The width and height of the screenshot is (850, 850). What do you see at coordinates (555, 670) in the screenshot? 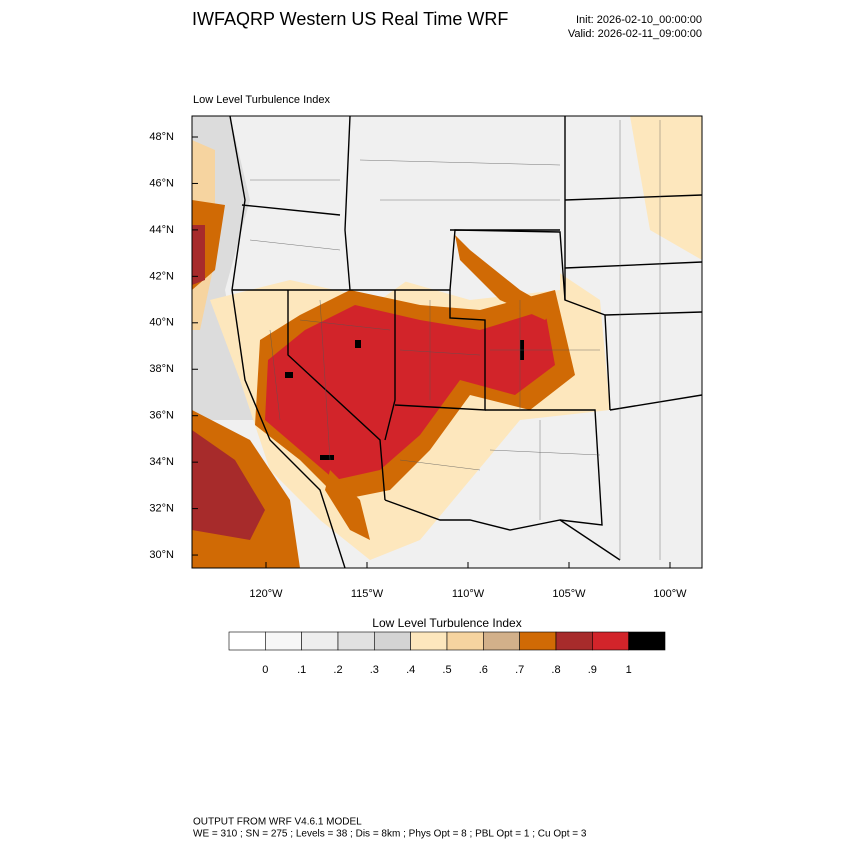
I see `colorbar-label: .8` at bounding box center [555, 670].